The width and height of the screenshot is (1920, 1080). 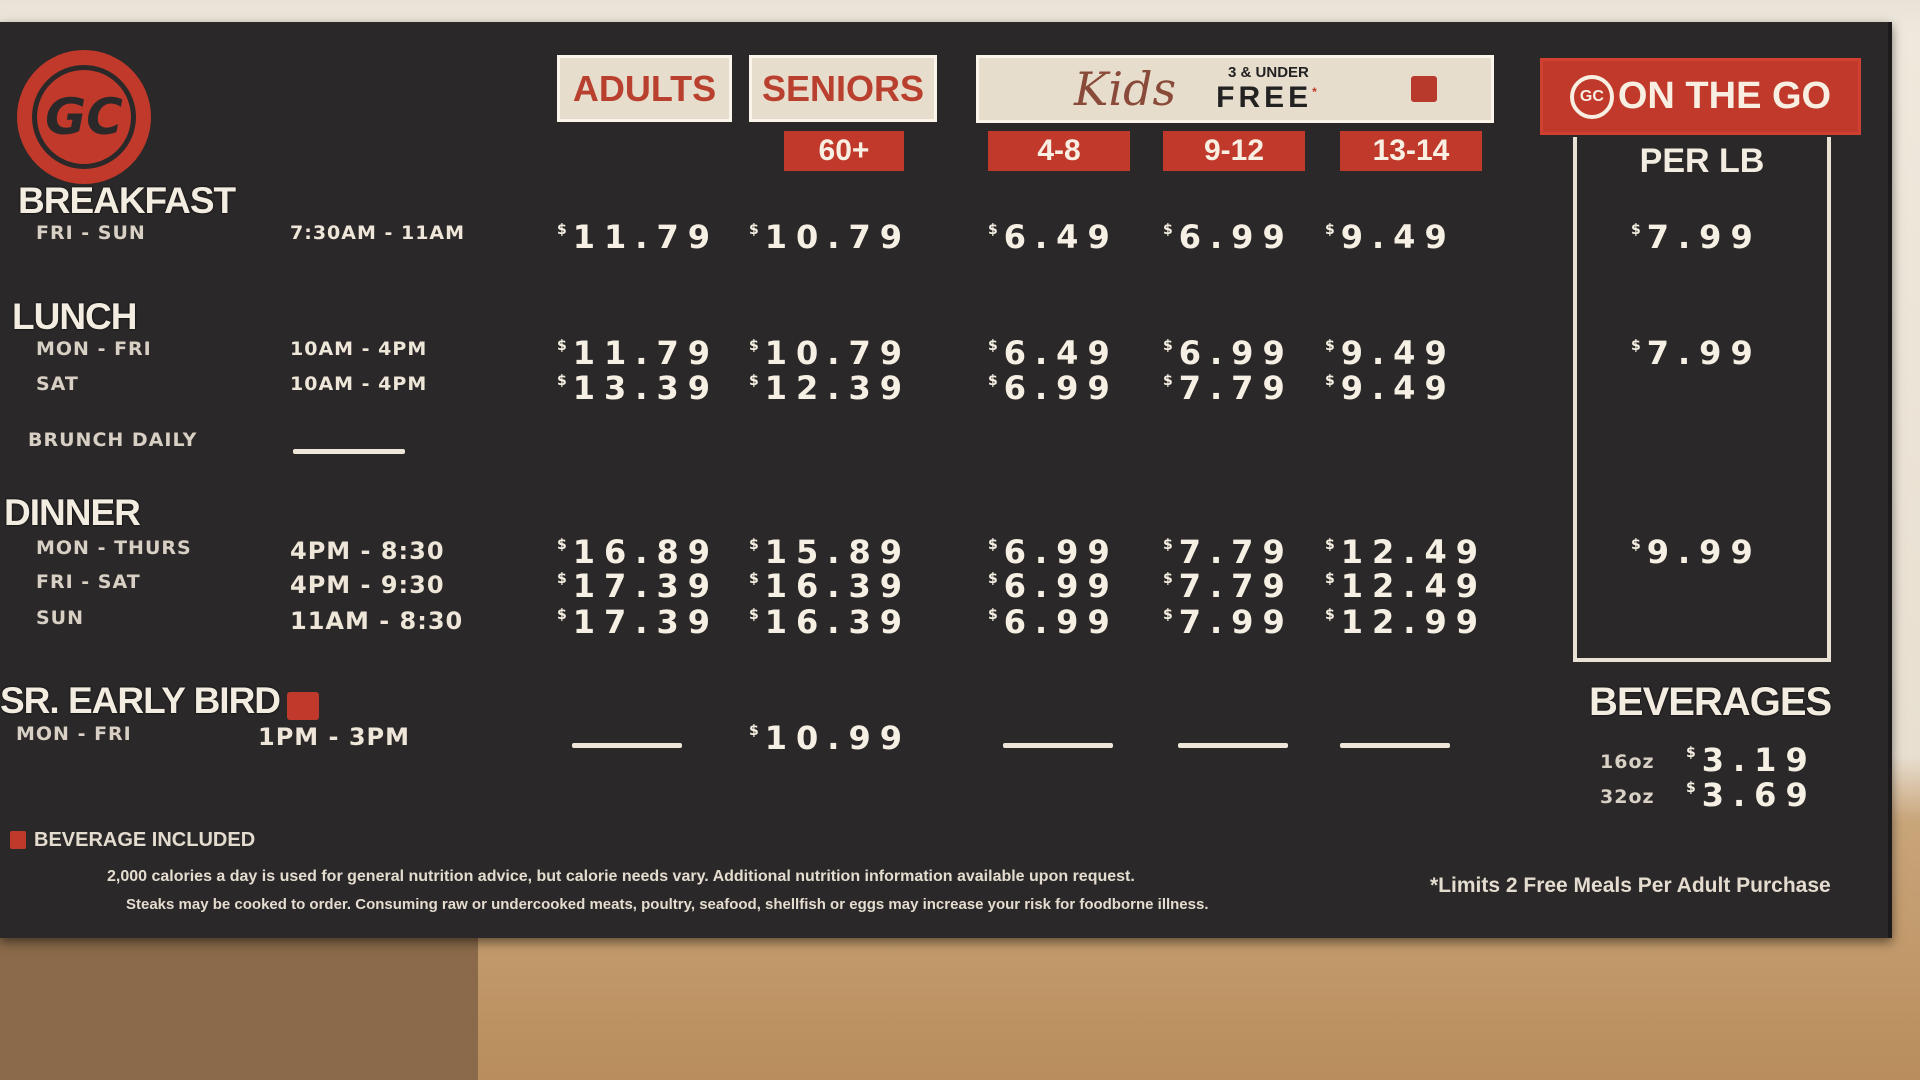 I want to click on gc-logo: GC, so click(x=84, y=117).